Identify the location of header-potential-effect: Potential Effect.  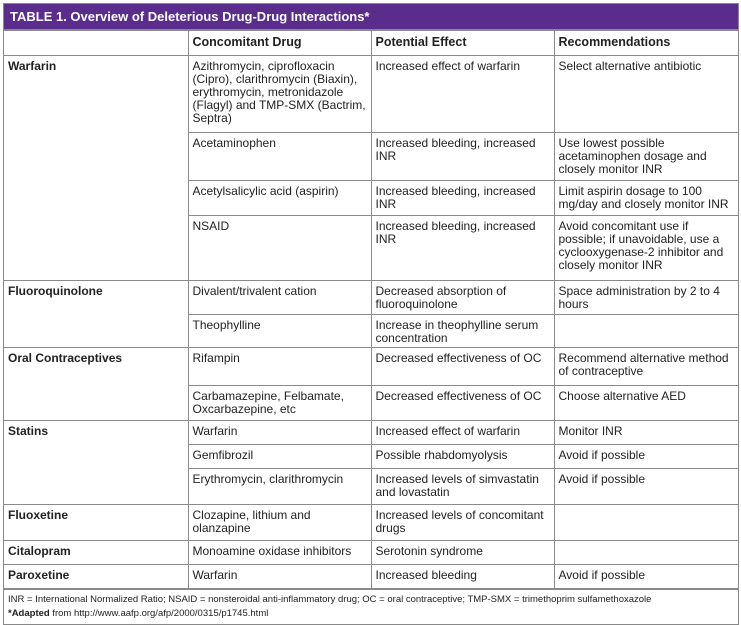
(462, 43).